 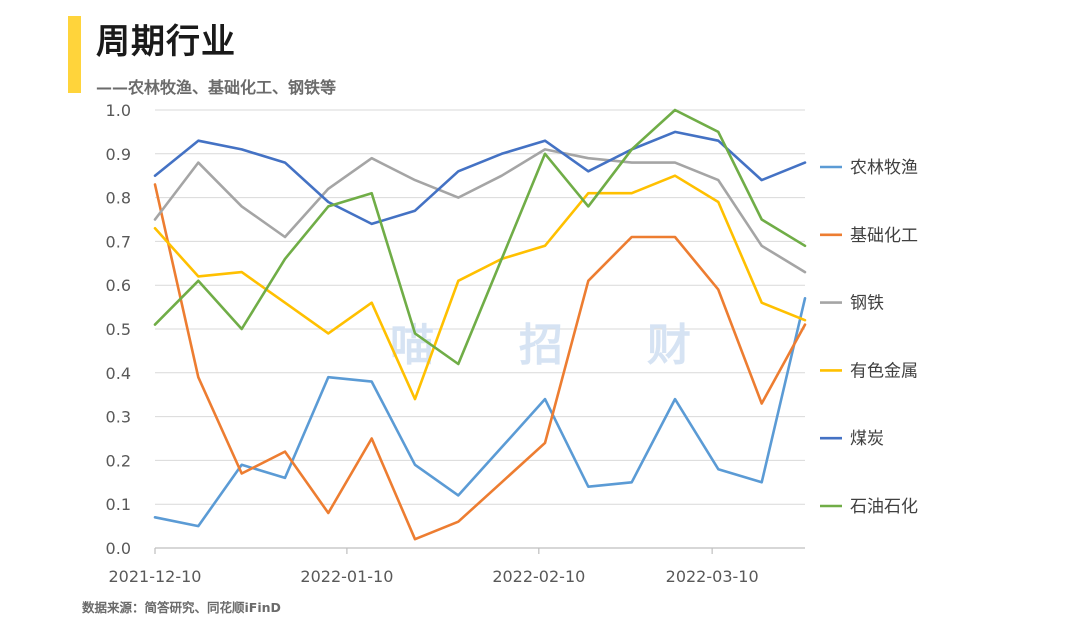 I want to click on y-tick-label: 0.6, so click(x=118, y=285).